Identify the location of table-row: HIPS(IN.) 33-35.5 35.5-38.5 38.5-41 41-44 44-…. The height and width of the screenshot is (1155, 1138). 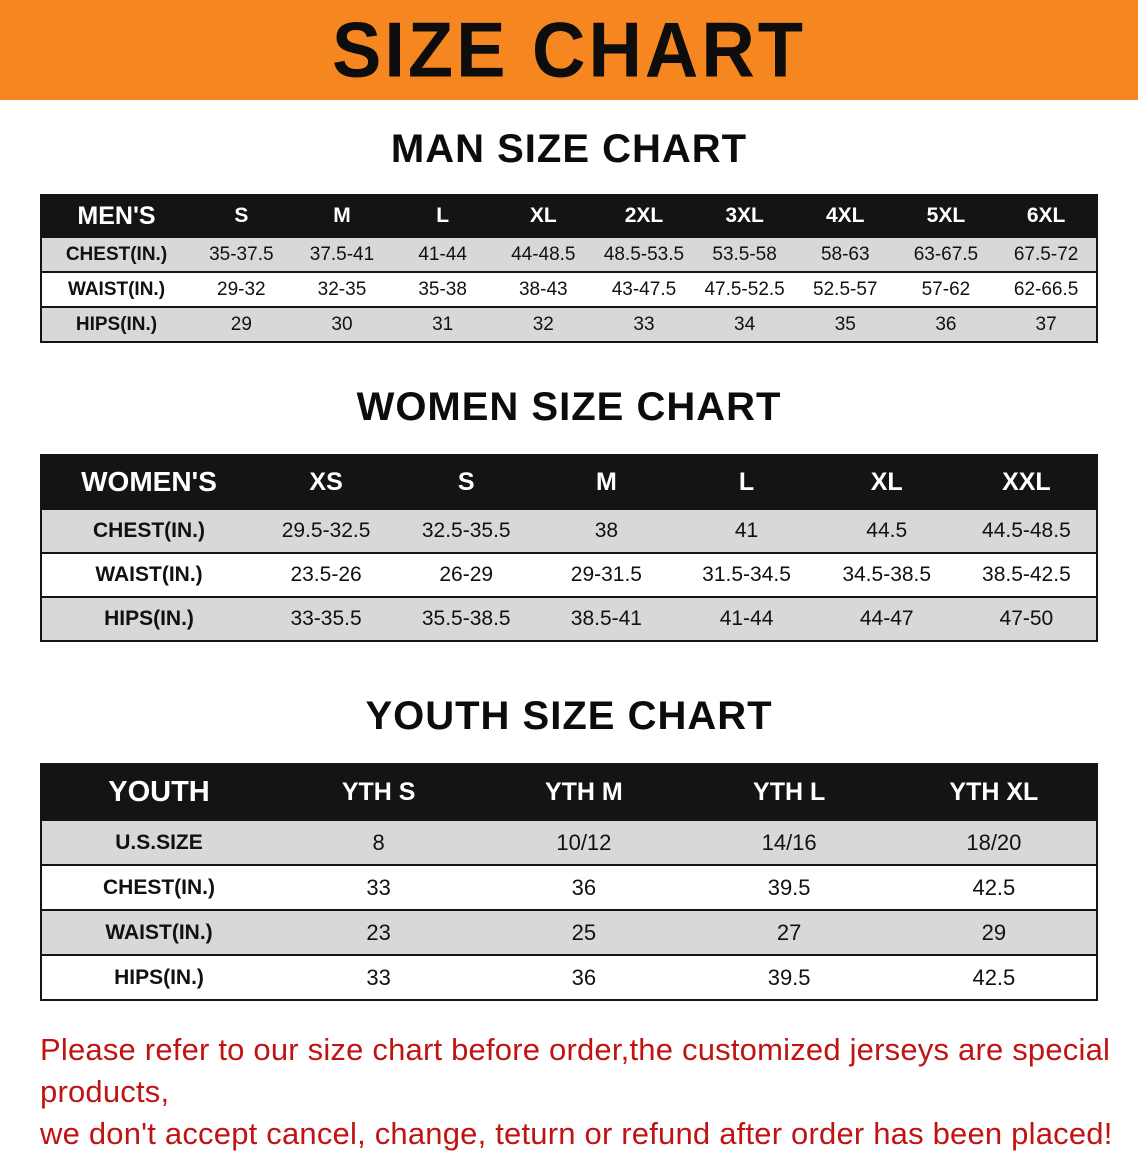
(569, 619).